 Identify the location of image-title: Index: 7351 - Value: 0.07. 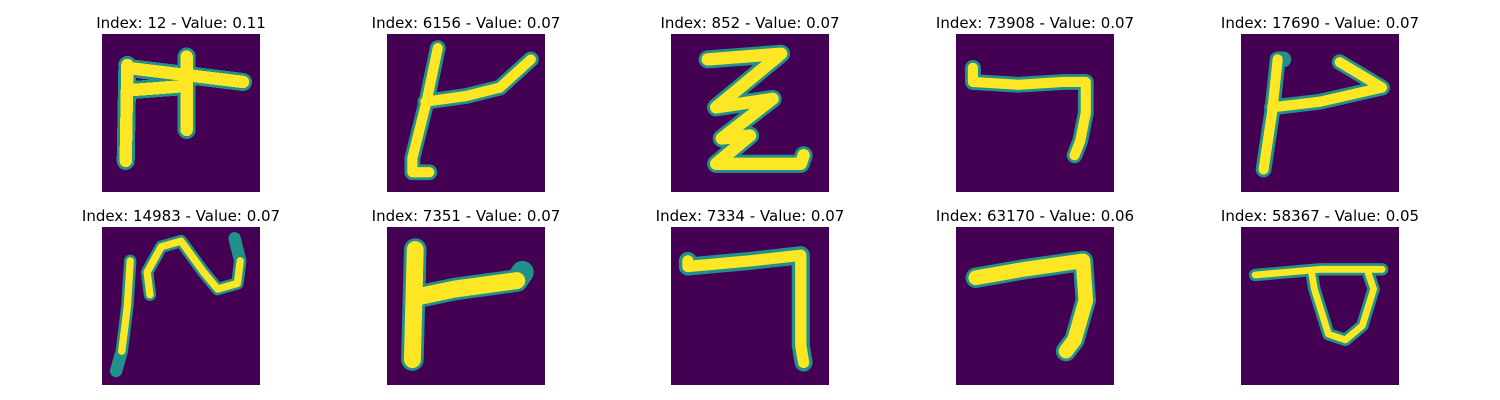
(466, 216).